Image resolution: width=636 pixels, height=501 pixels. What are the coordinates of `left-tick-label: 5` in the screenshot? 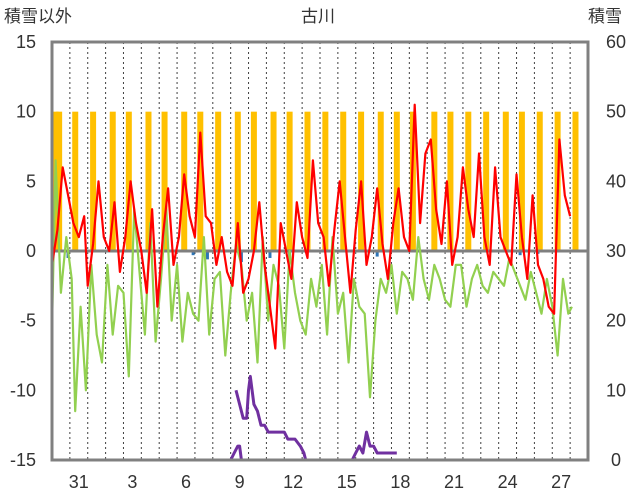 It's located at (31, 181).